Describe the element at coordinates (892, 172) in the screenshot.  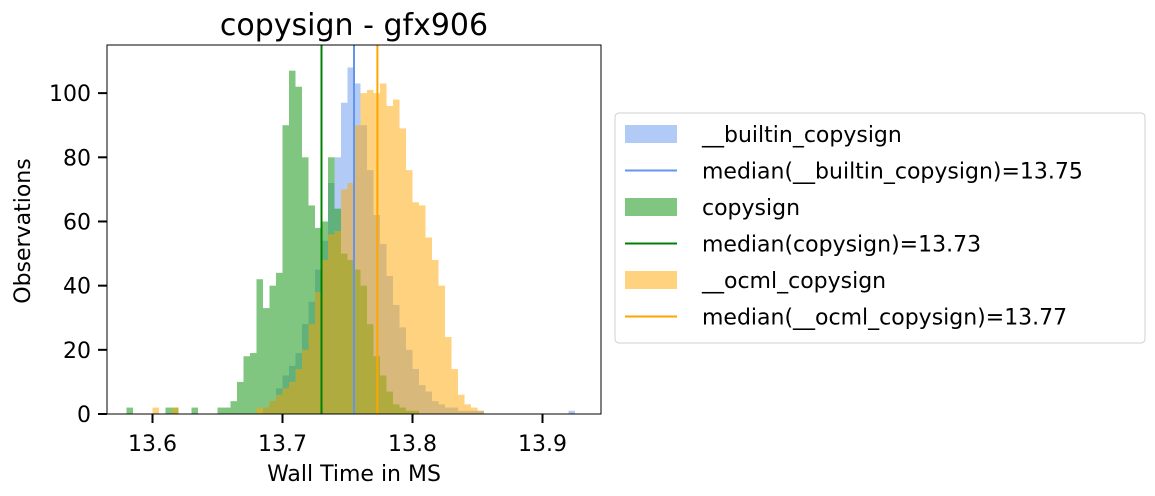
I see `legend-label: median(__builtin_copysign)=13.75` at that location.